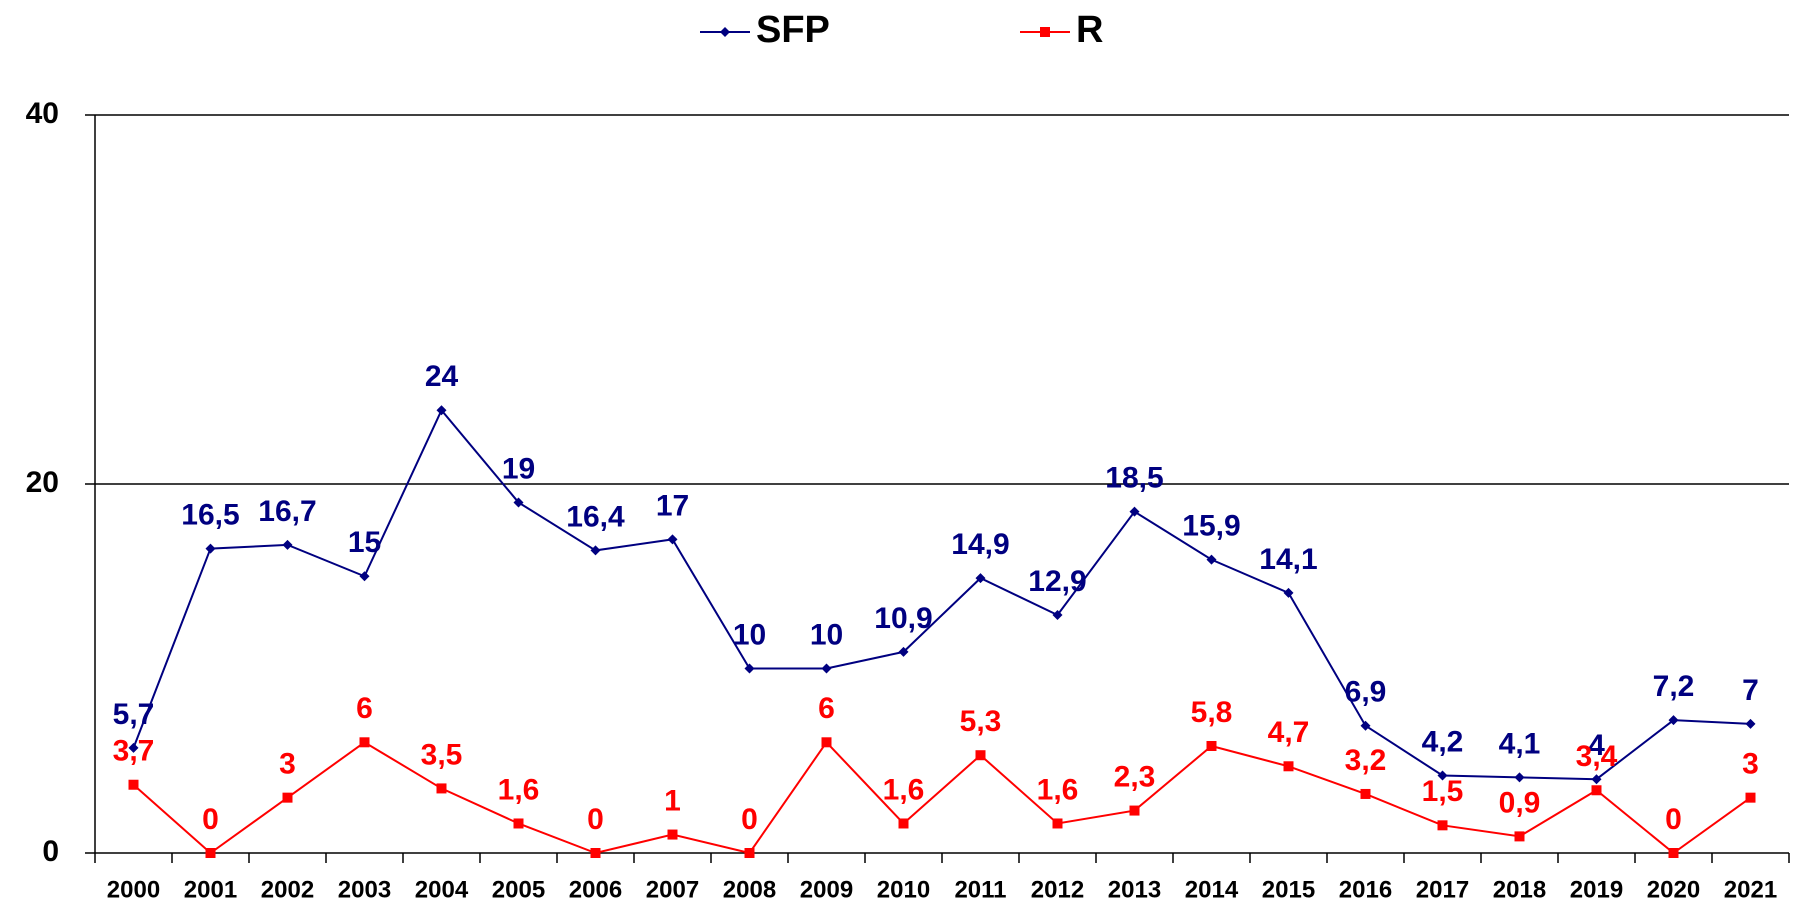 The image size is (1800, 907). Describe the element at coordinates (1134, 478) in the screenshot. I see `data-label: 18,5` at that location.